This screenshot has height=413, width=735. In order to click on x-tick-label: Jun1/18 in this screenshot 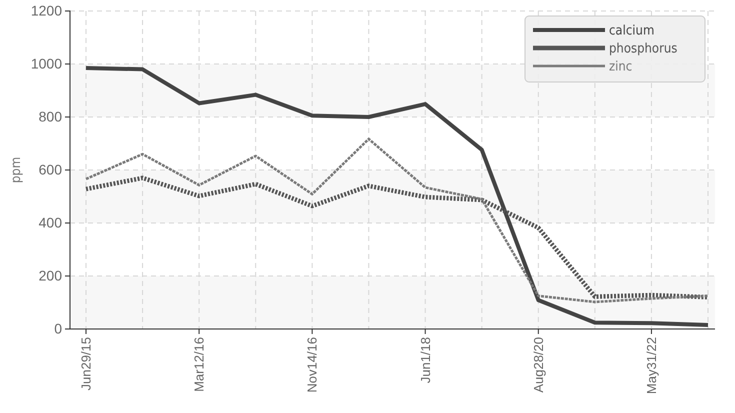, I will do `click(425, 360)`.